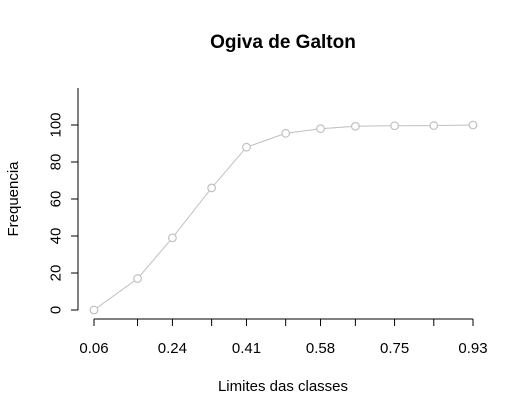 This screenshot has width=528, height=417. What do you see at coordinates (56, 236) in the screenshot?
I see `y-tick-label: 40` at bounding box center [56, 236].